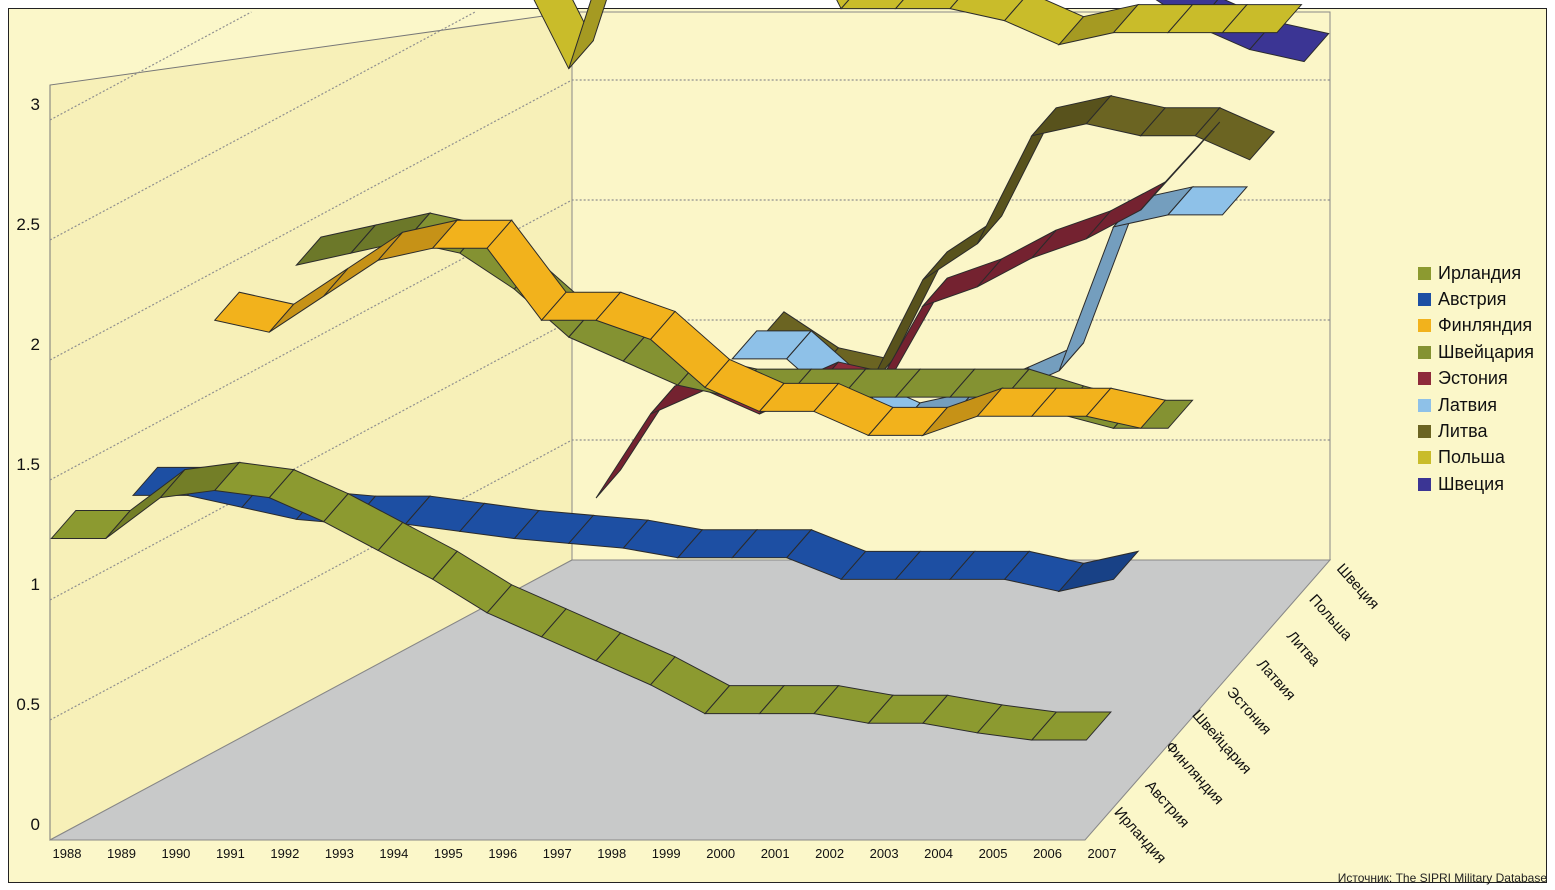  Describe the element at coordinates (1472, 299) in the screenshot. I see `legend-label: Австрия` at that location.